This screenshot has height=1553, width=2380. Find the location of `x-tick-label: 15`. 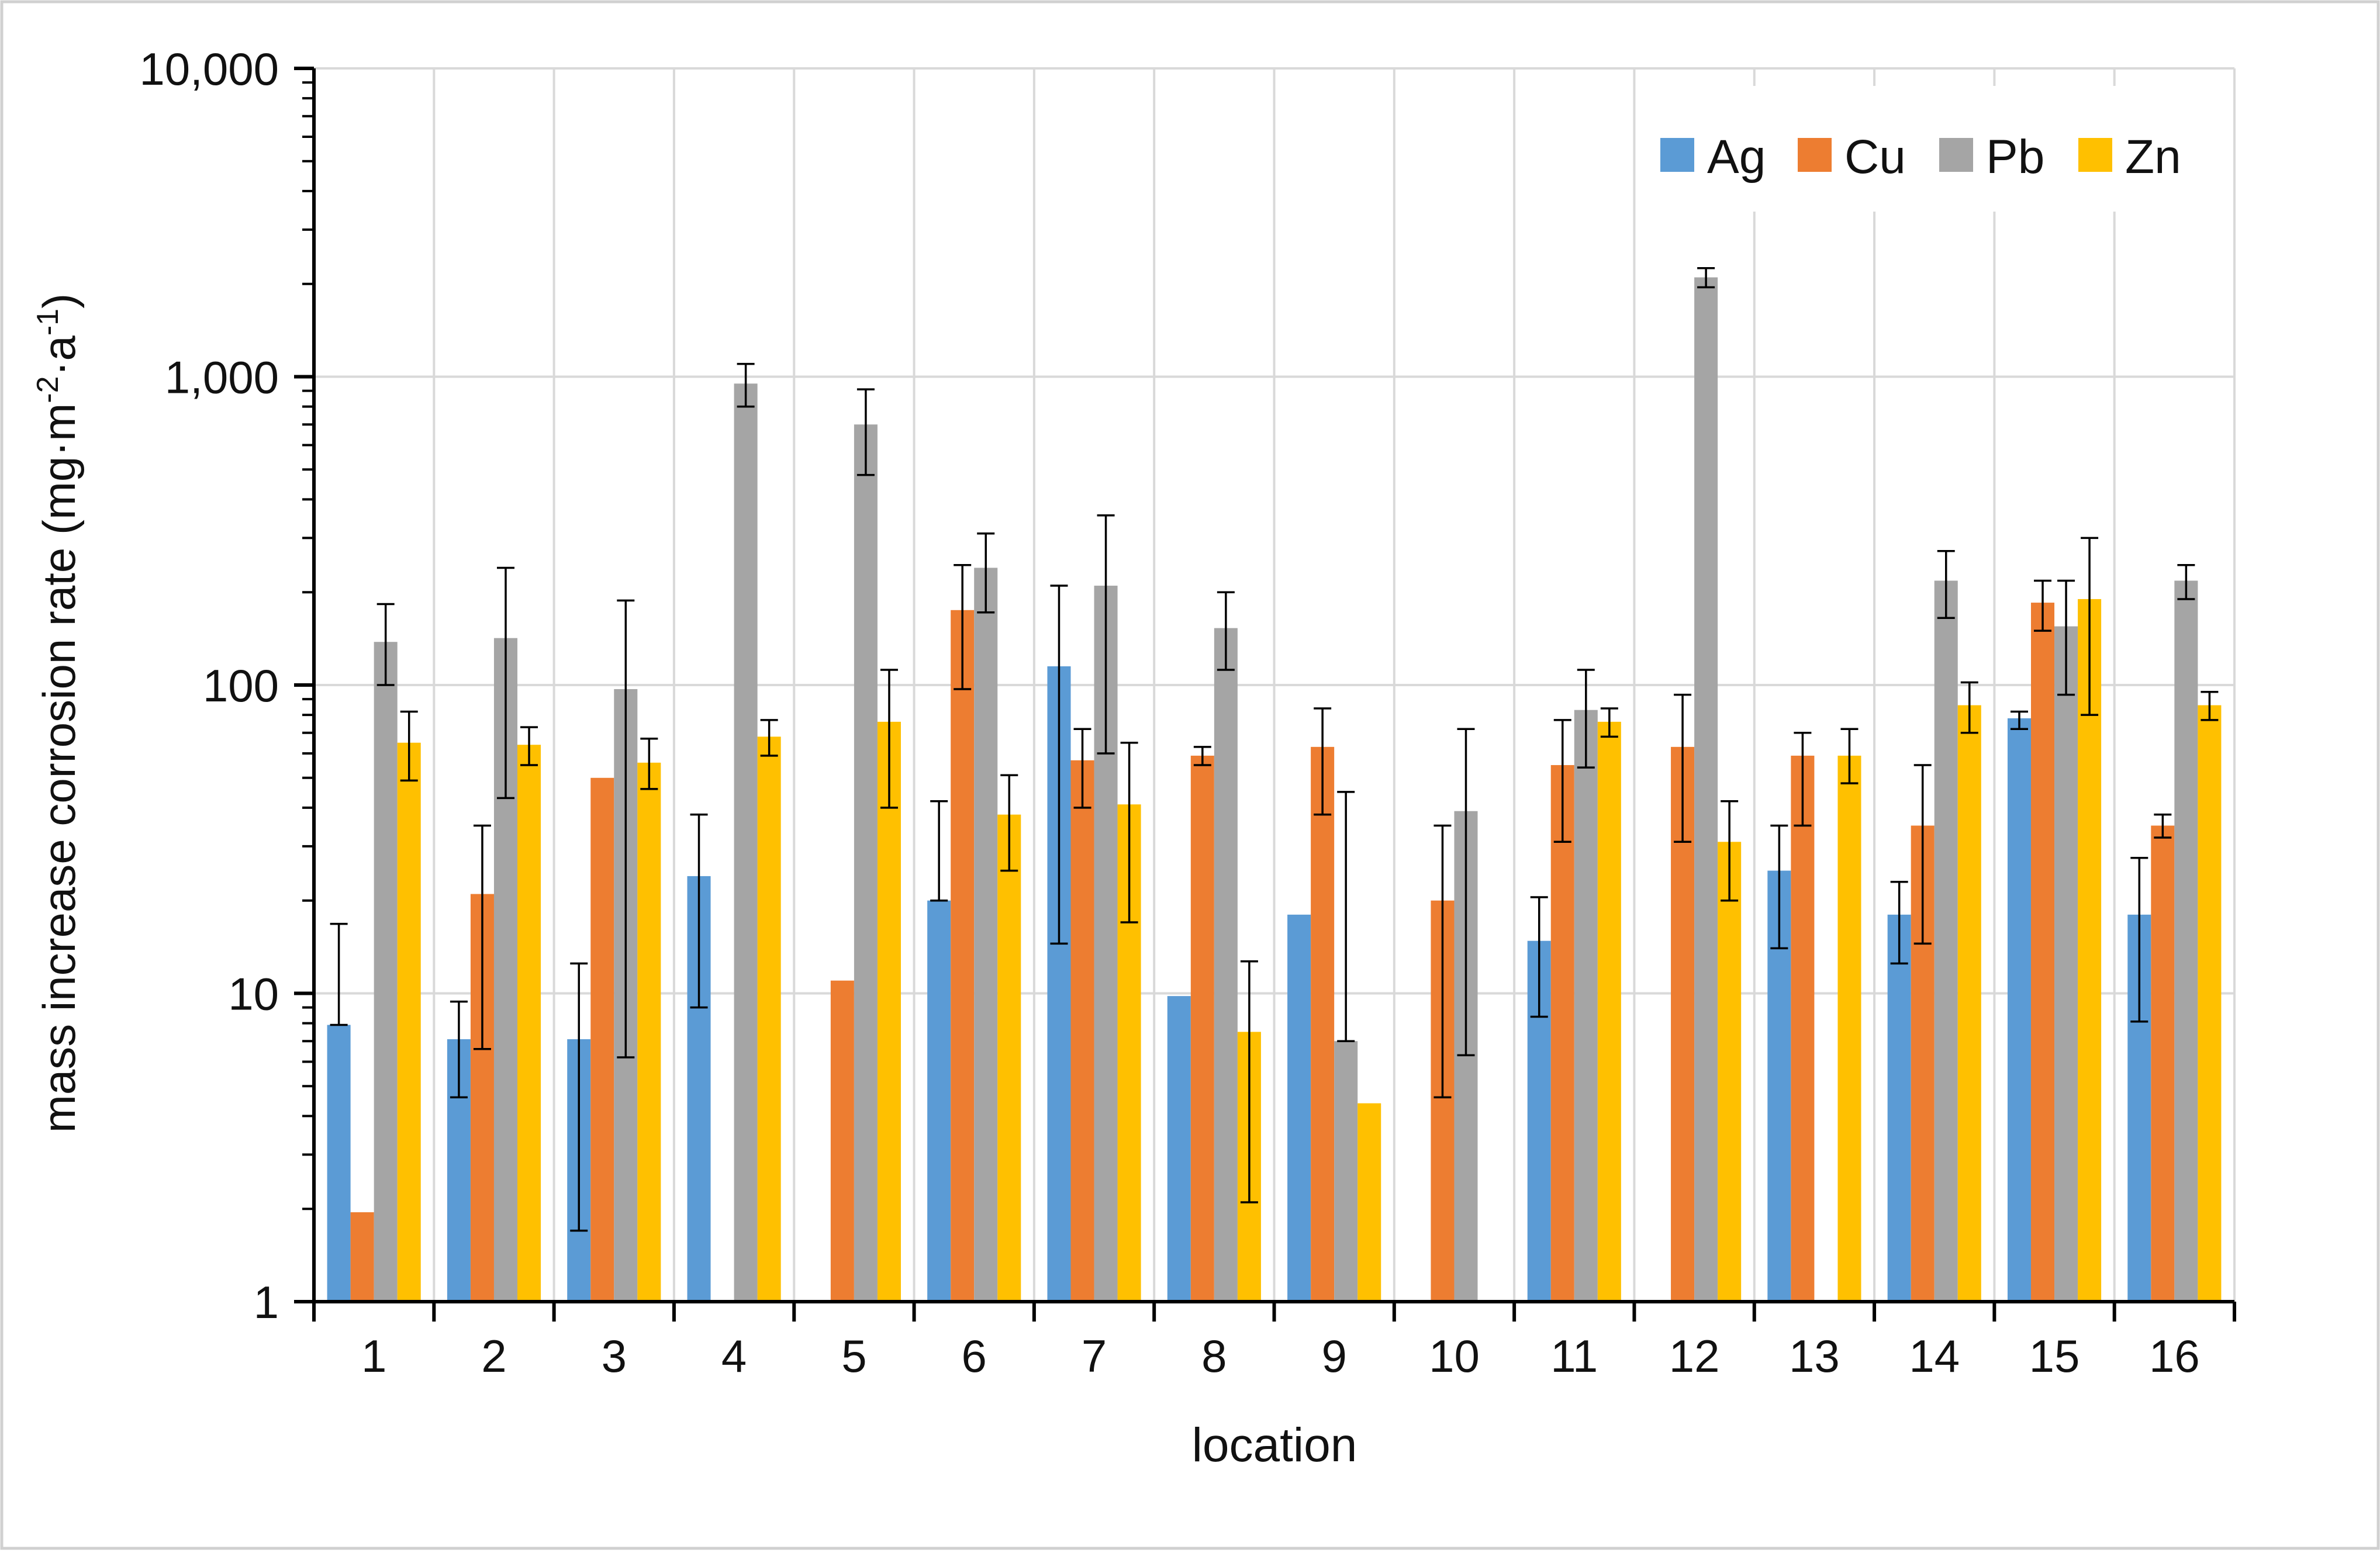

x-tick-label: 15 is located at coordinates (2054, 1356).